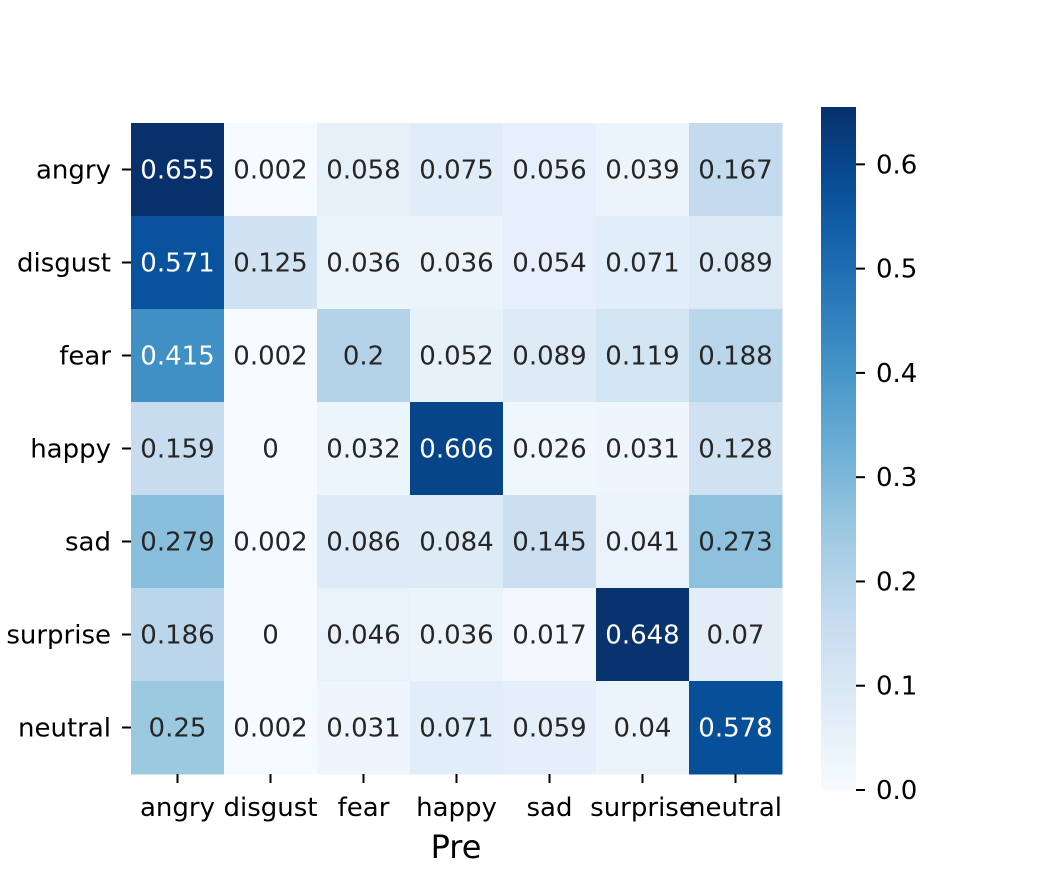 This screenshot has height=888, width=1048. I want to click on cell-disgust-surprise, so click(643, 263).